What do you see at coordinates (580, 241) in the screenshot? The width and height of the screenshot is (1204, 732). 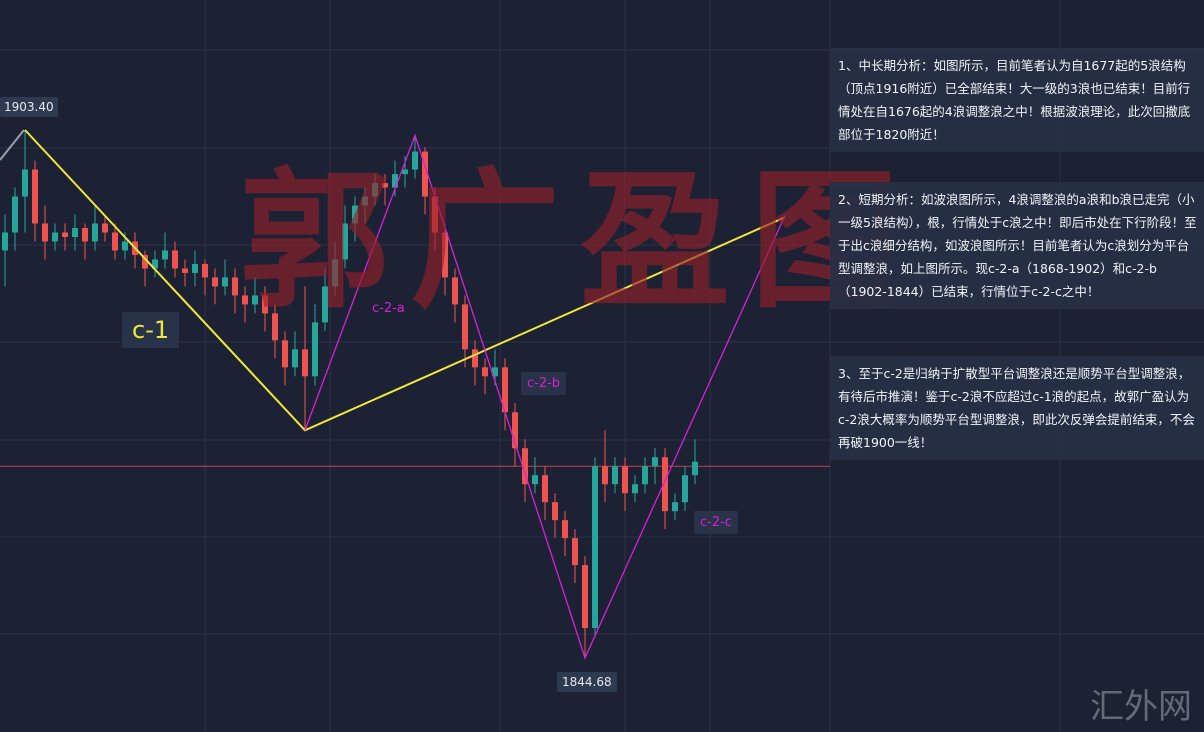 I see `watermark-text: 郭广盈图` at bounding box center [580, 241].